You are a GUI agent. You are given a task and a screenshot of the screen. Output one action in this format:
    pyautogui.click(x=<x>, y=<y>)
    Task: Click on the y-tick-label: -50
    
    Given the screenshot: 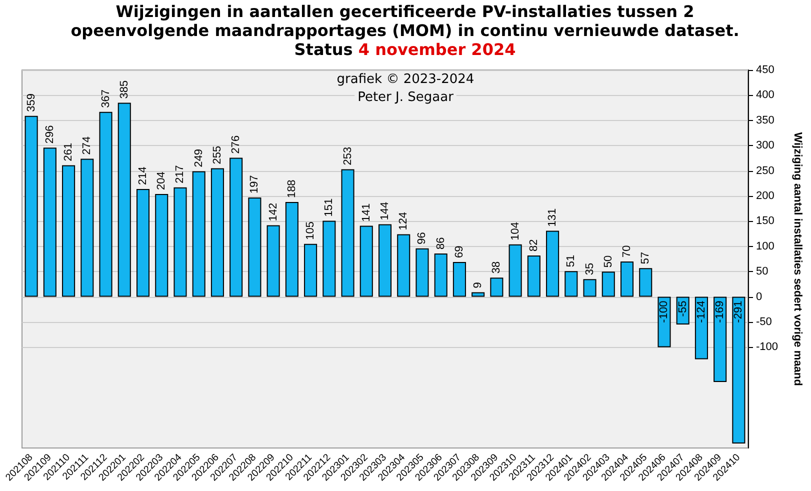 What is the action you would take?
    pyautogui.click(x=764, y=322)
    